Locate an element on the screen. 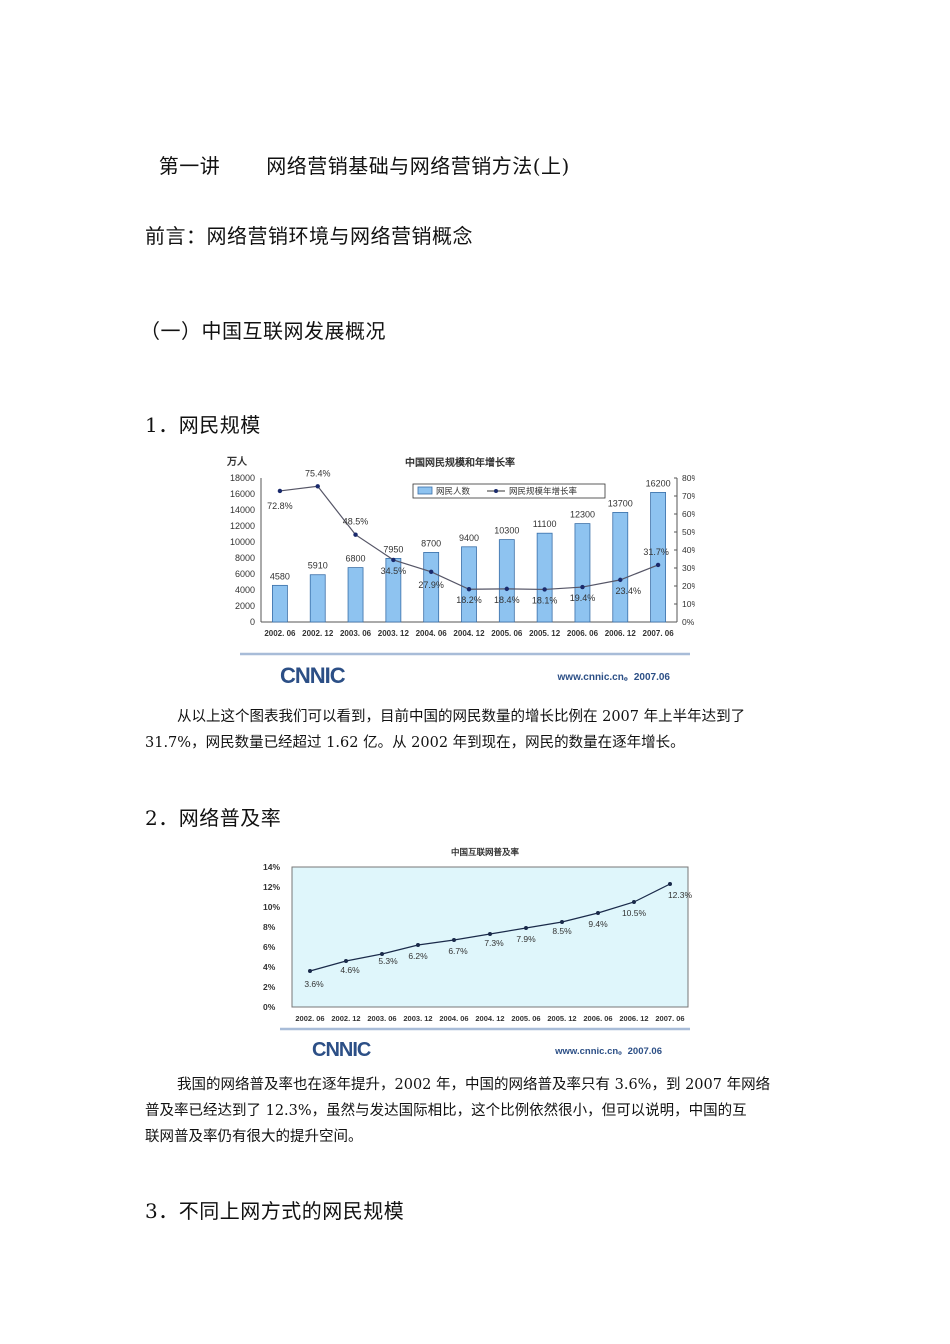  preface-heading: 前言：网络营销环境与网络营销概念 is located at coordinates (309, 236).